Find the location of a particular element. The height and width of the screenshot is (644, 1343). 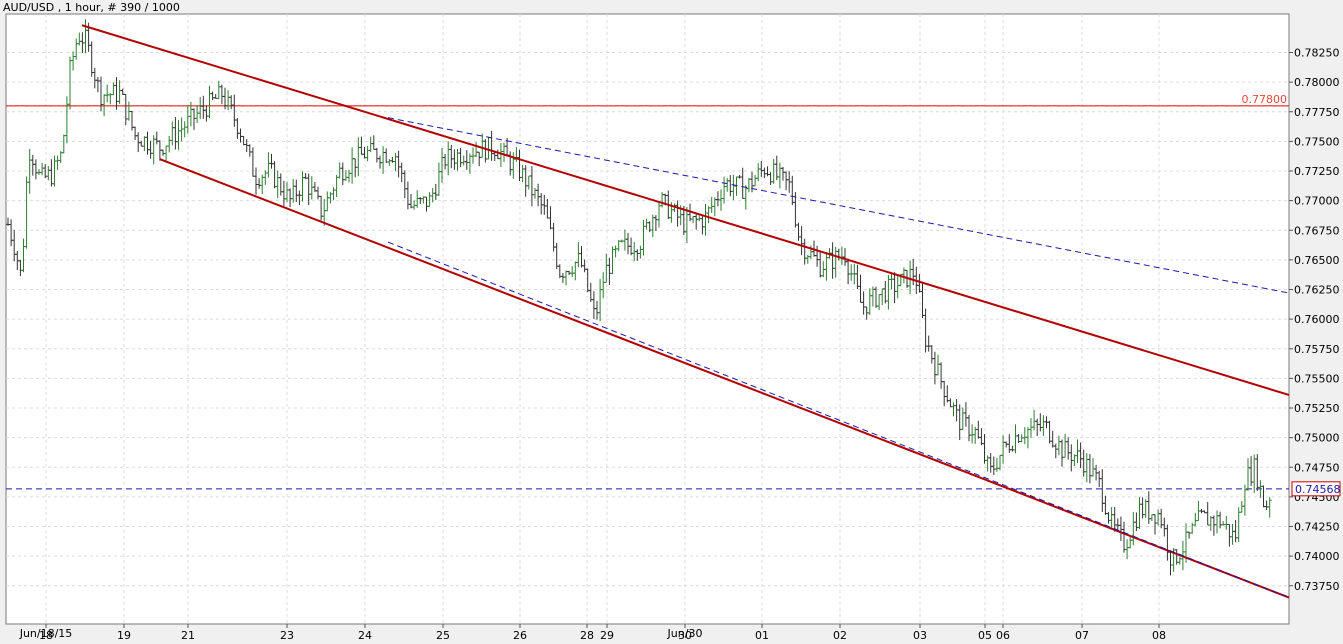

y-tick-label: 0.77000 is located at coordinates (1317, 201).